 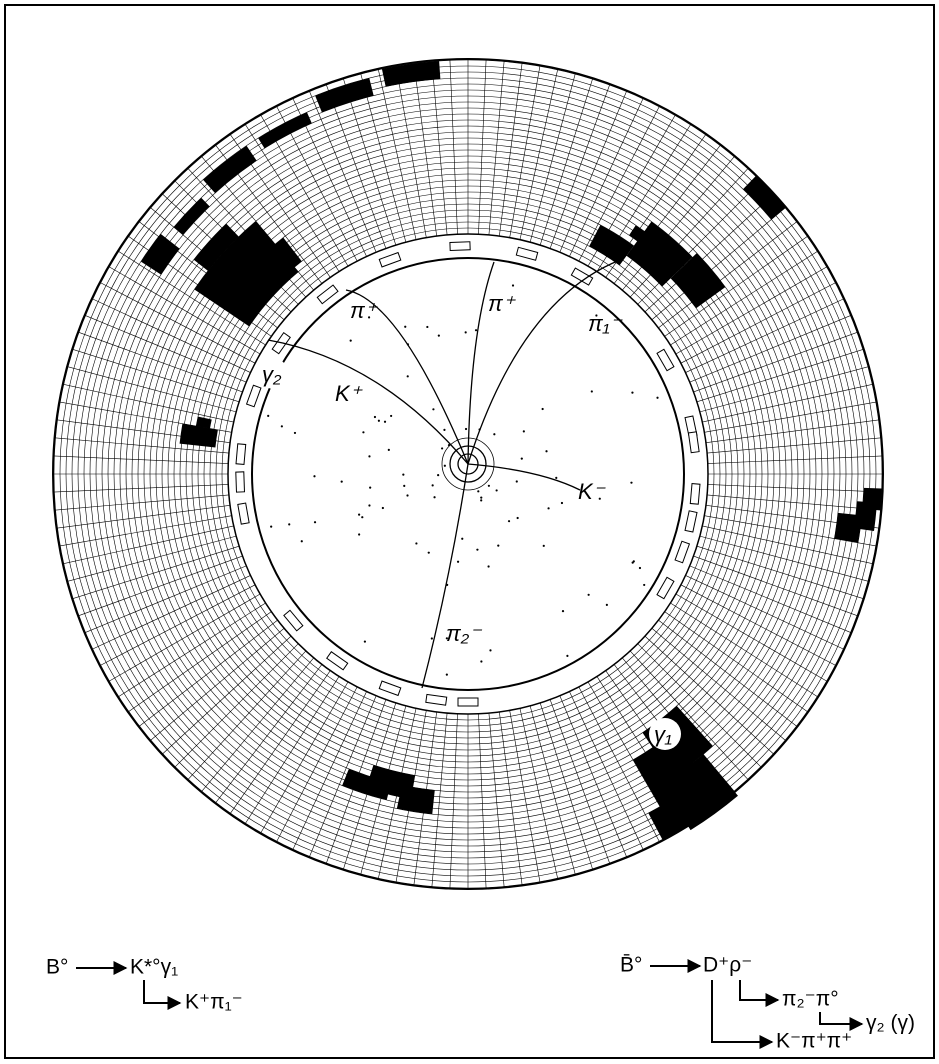 I want to click on photon-marker, so click(x=665, y=734).